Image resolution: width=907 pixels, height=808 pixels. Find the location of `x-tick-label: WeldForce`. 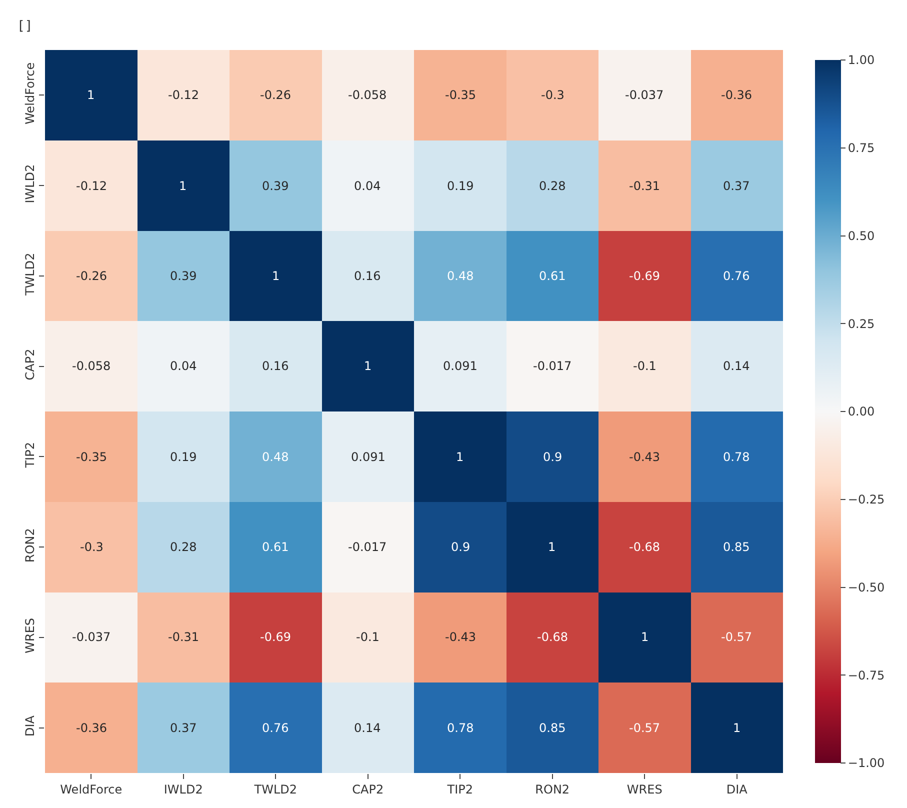

x-tick-label: WeldForce is located at coordinates (91, 789).